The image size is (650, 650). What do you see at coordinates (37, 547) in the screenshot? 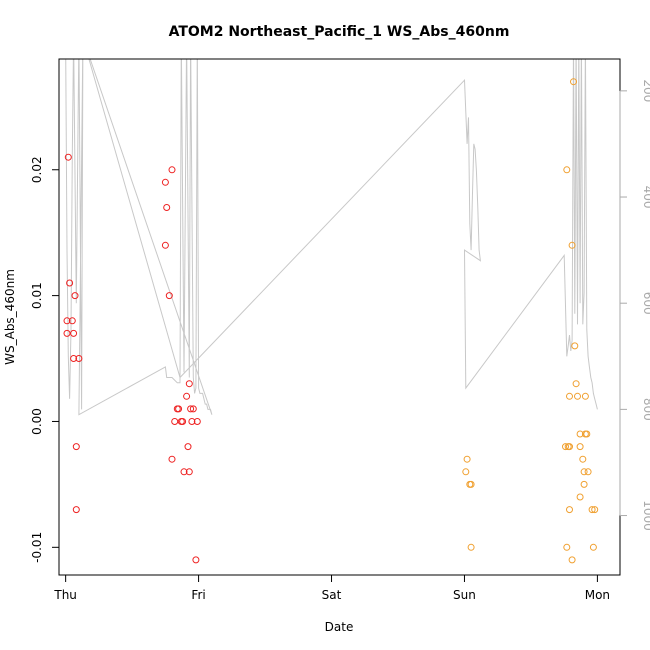
I see `y-tick-label: -0.01` at bounding box center [37, 547].